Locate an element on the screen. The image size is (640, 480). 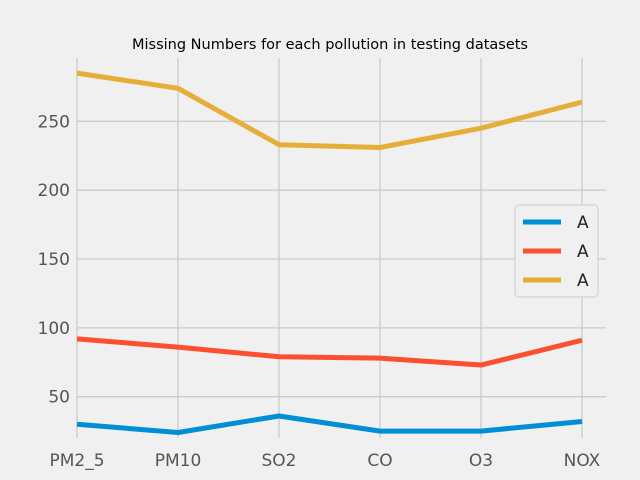
x-tick-label: NOX is located at coordinates (582, 461).